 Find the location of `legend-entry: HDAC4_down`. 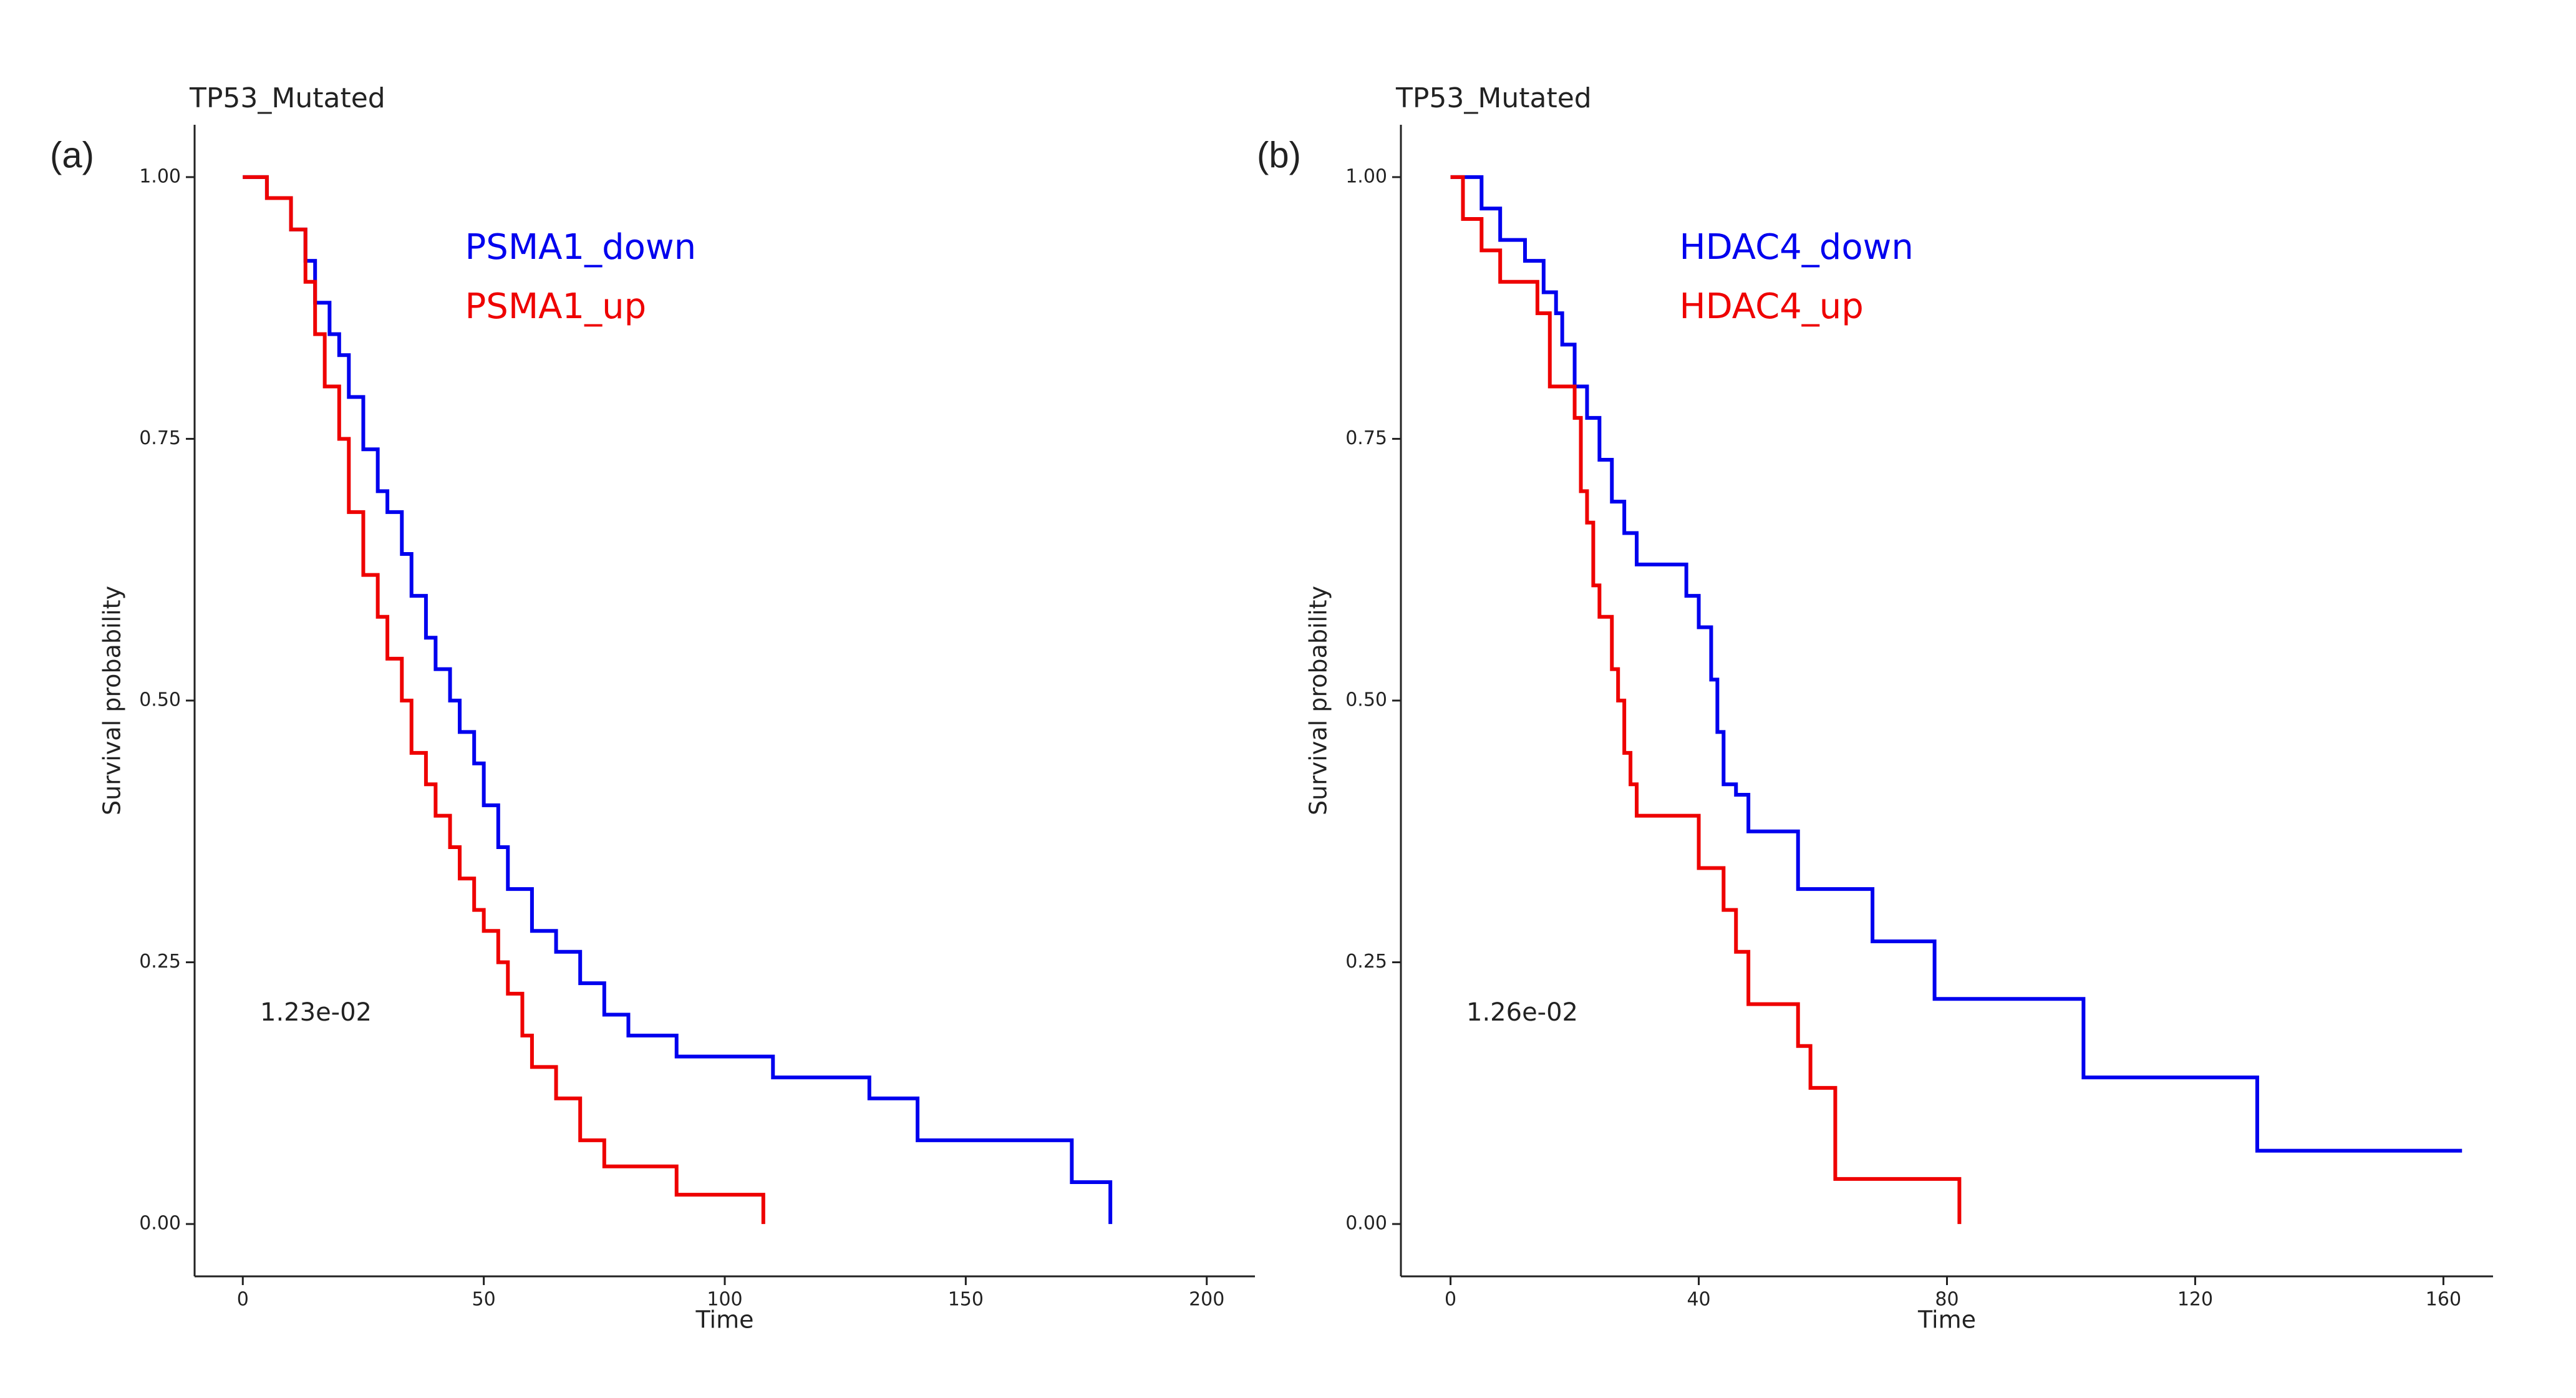

legend-entry: HDAC4_down is located at coordinates (1797, 247).